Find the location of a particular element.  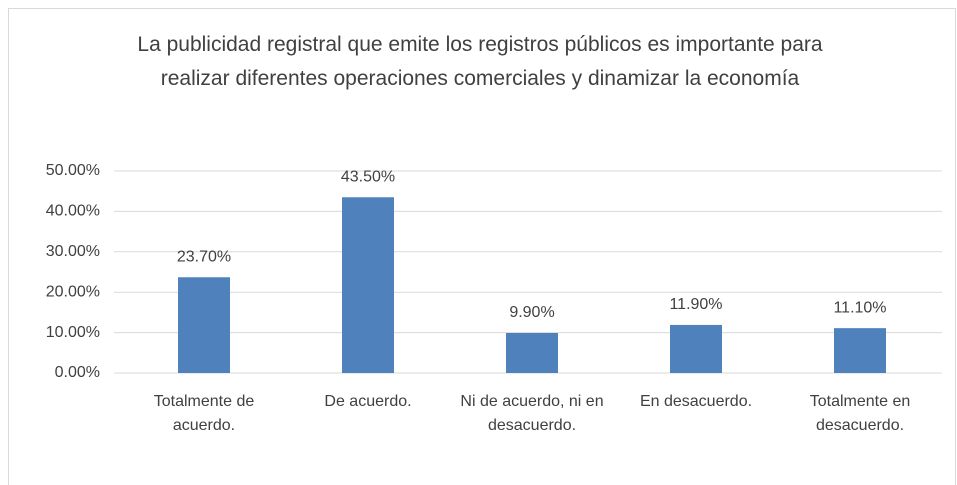

y-tick-label: 50.00% is located at coordinates (73, 170).